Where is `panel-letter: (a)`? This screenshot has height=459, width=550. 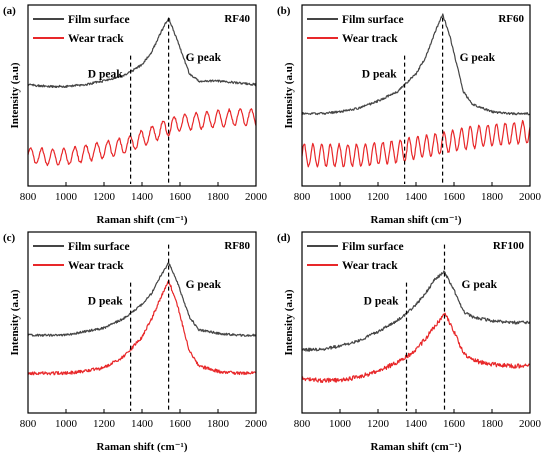
panel-letter: (a) is located at coordinates (9, 11).